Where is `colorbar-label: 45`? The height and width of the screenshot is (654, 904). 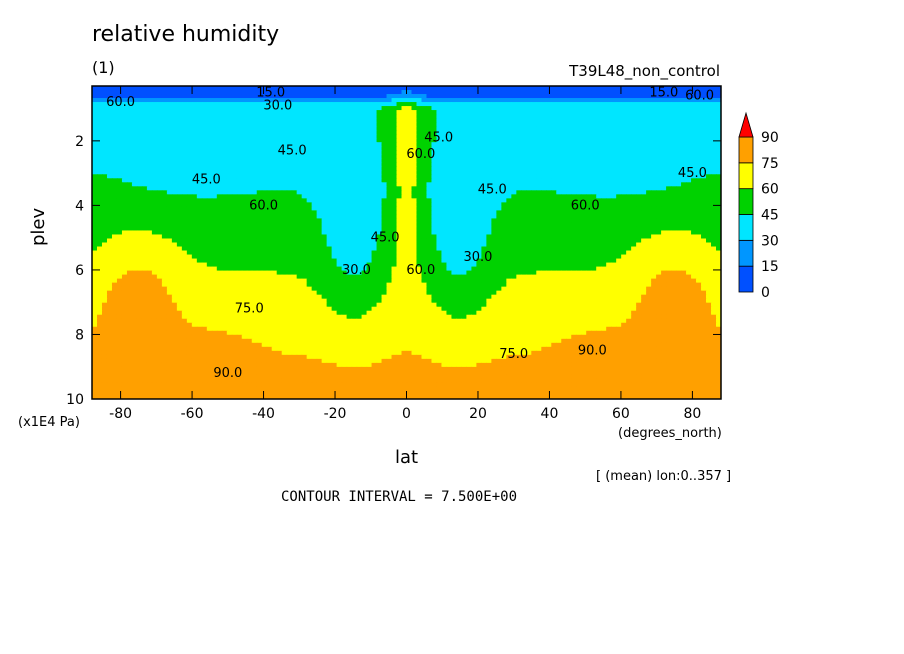
colorbar-label: 45 is located at coordinates (770, 216).